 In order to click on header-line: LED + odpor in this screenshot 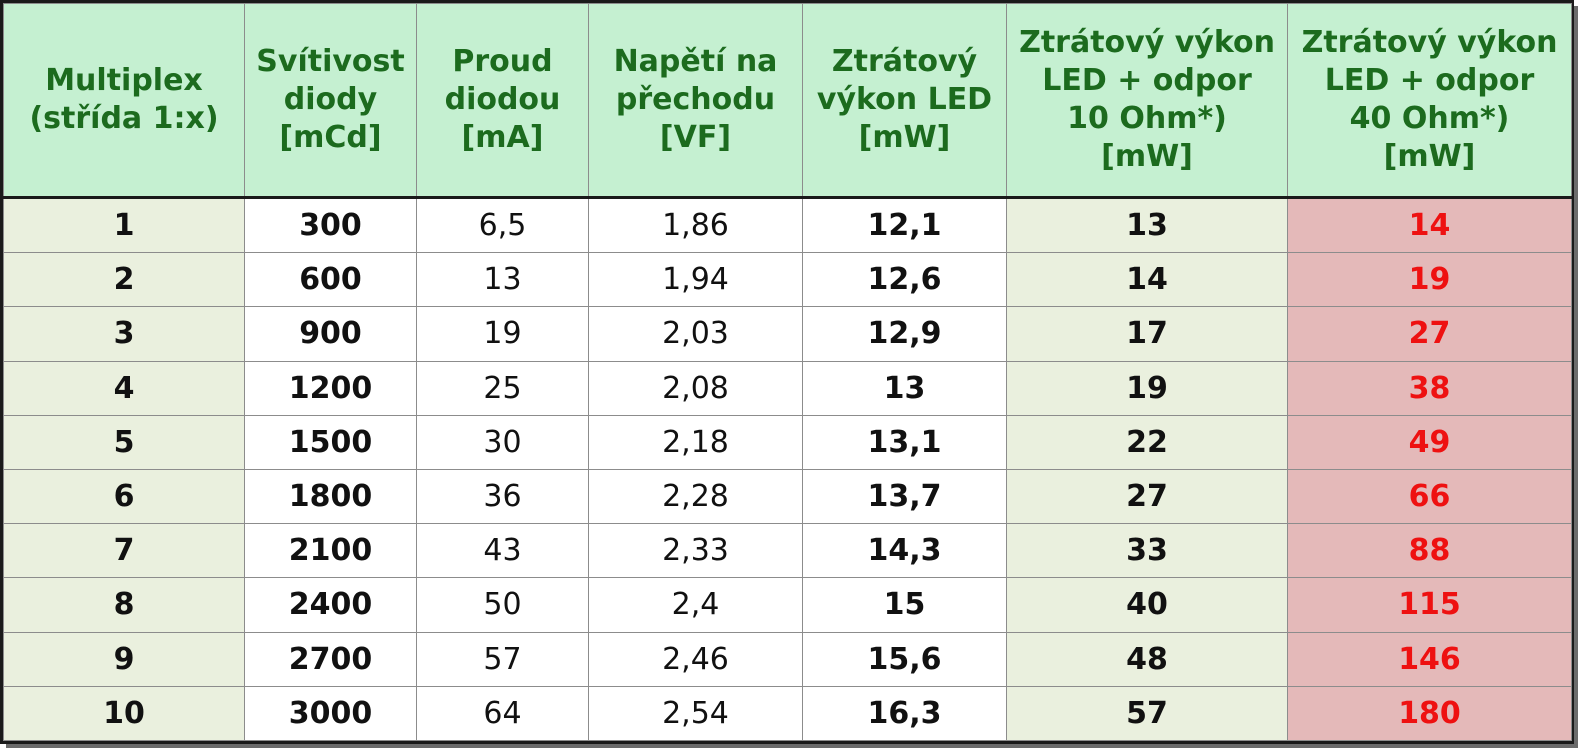, I will do `click(1147, 80)`.